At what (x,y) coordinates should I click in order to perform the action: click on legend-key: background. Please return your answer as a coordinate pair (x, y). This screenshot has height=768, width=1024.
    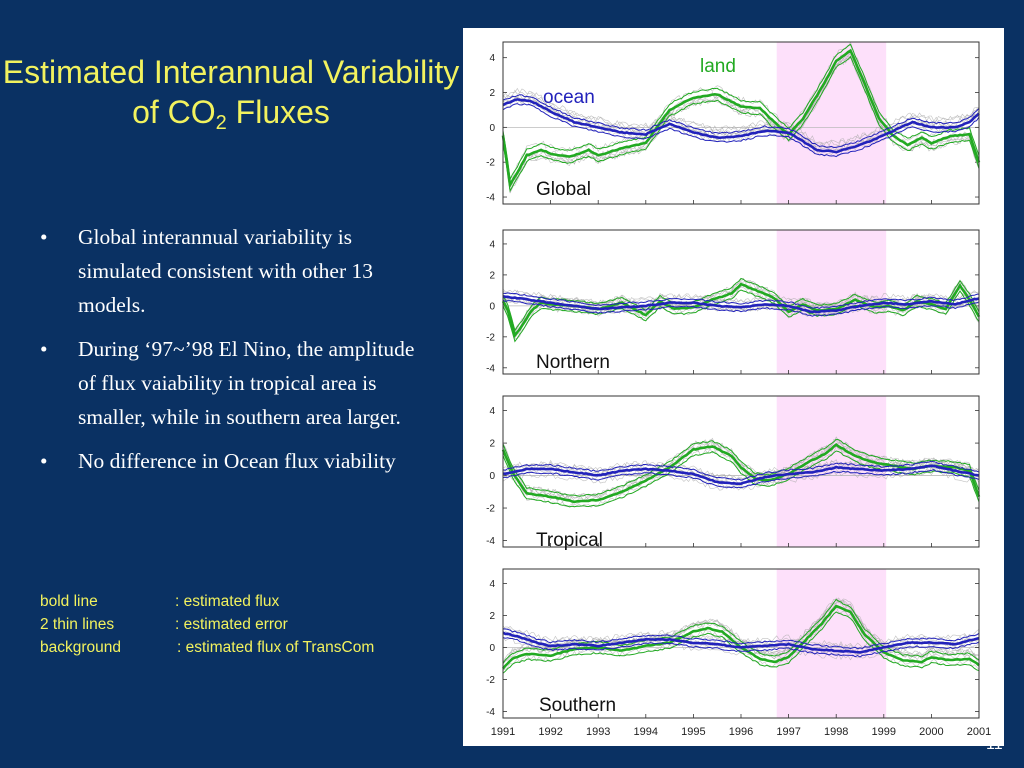
    Looking at the image, I should click on (81, 647).